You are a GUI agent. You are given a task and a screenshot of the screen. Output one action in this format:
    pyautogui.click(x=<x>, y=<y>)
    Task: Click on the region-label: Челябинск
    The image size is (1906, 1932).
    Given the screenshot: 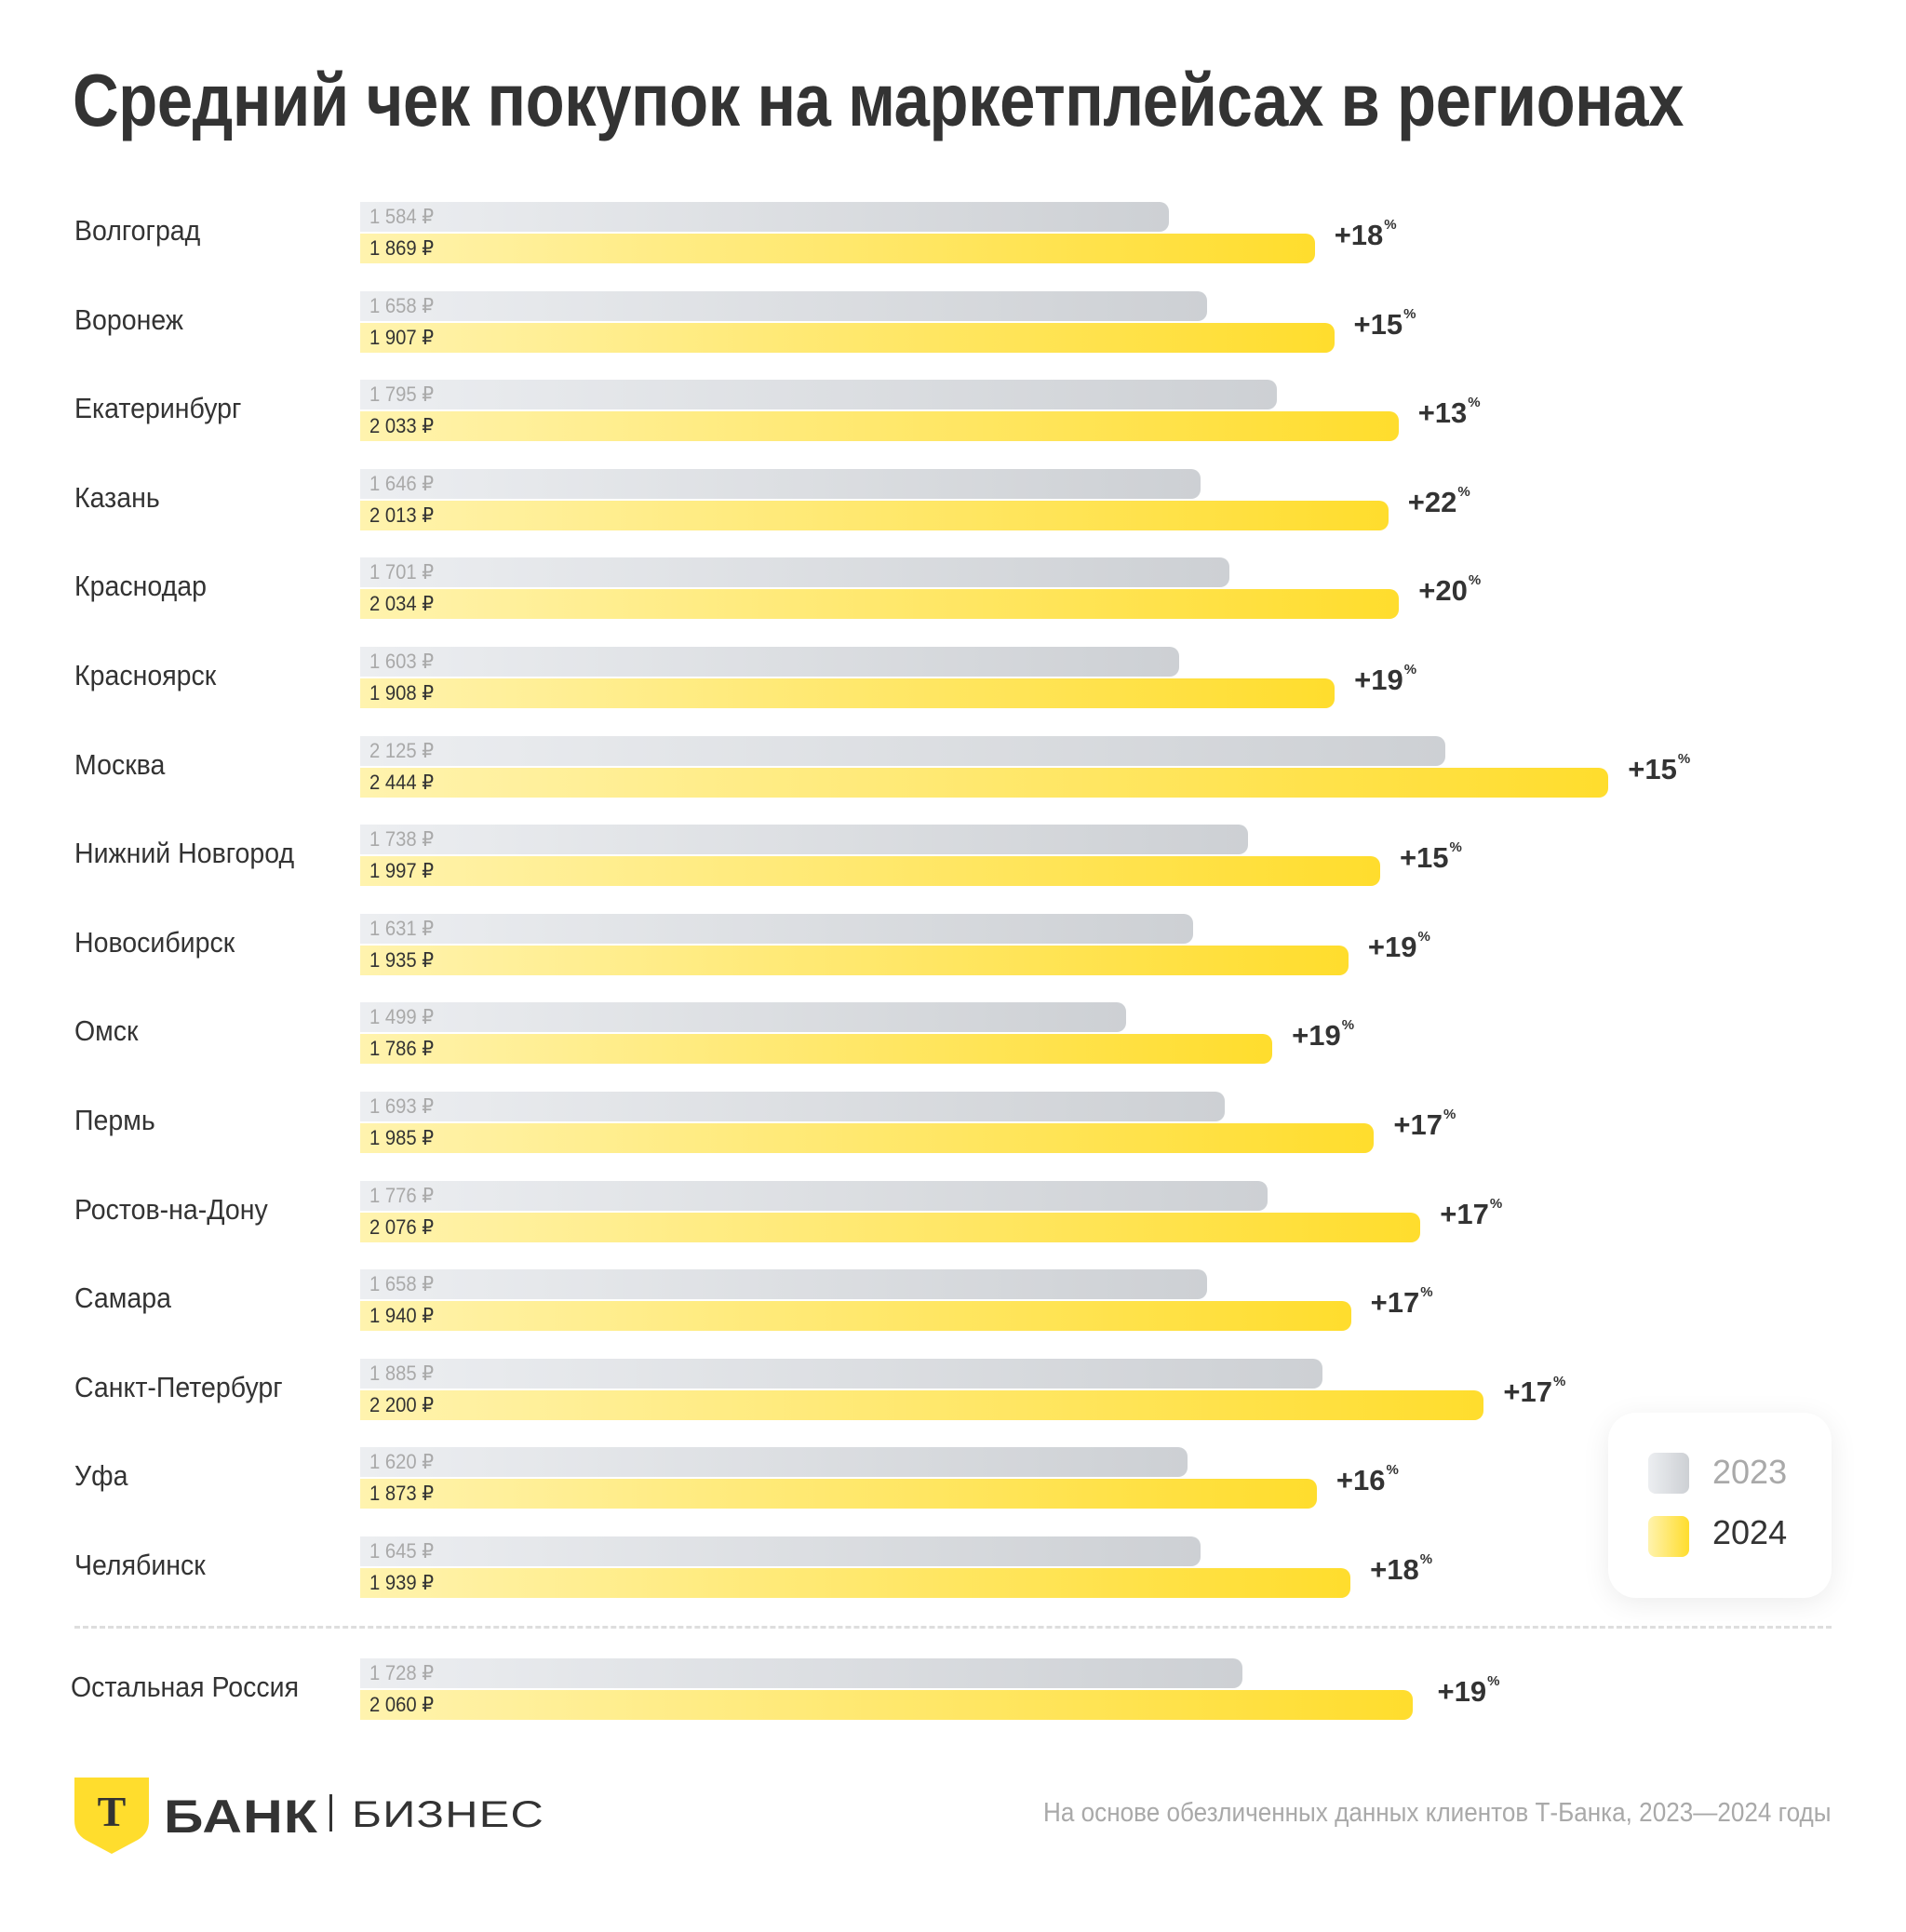 What is the action you would take?
    pyautogui.click(x=140, y=1565)
    